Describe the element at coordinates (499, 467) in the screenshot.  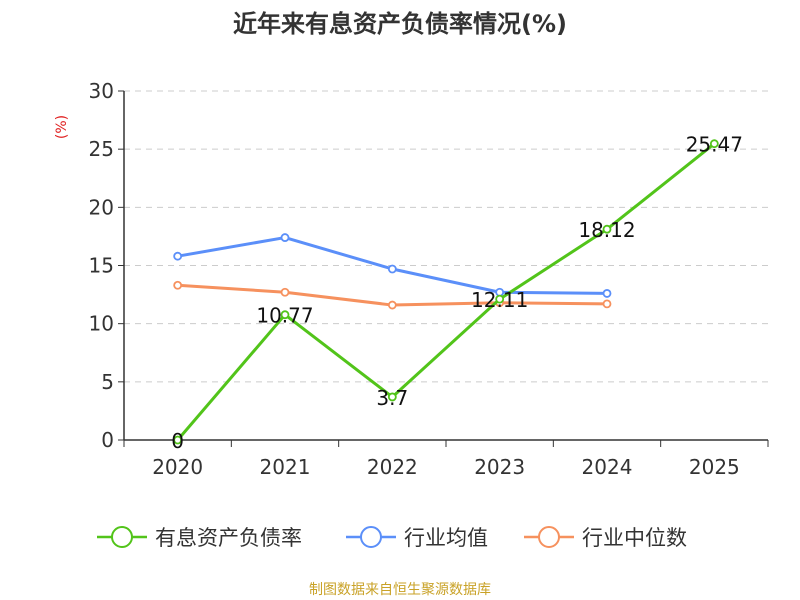
I see `x-tick-label: 2023` at that location.